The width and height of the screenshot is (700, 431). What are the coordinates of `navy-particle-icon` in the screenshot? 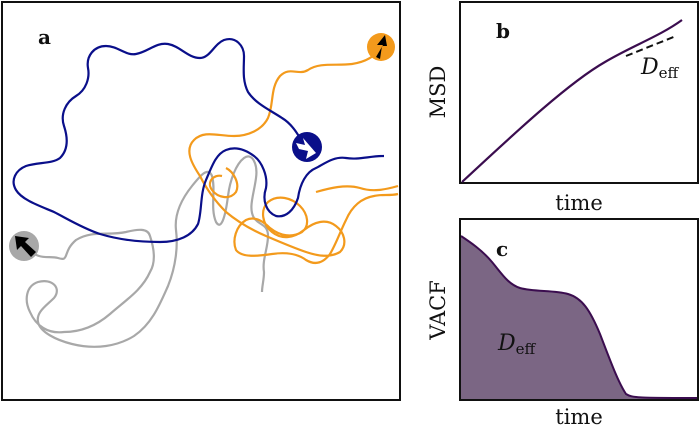 It's located at (307, 147).